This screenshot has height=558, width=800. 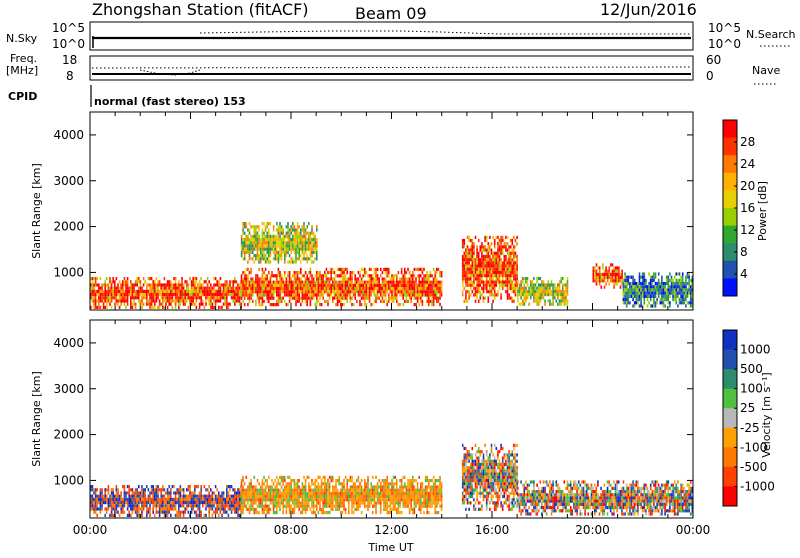 I want to click on nave-tick-bottom: 0, so click(x=710, y=76).